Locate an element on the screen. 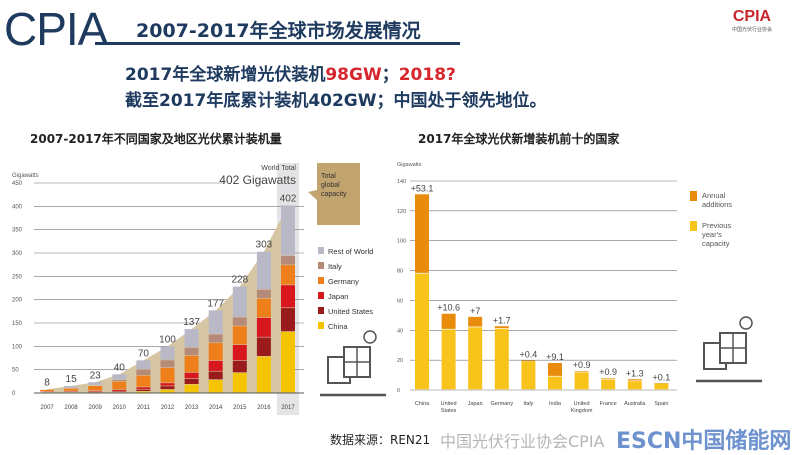 The height and width of the screenshot is (455, 800). legend-label: Previous is located at coordinates (716, 225).